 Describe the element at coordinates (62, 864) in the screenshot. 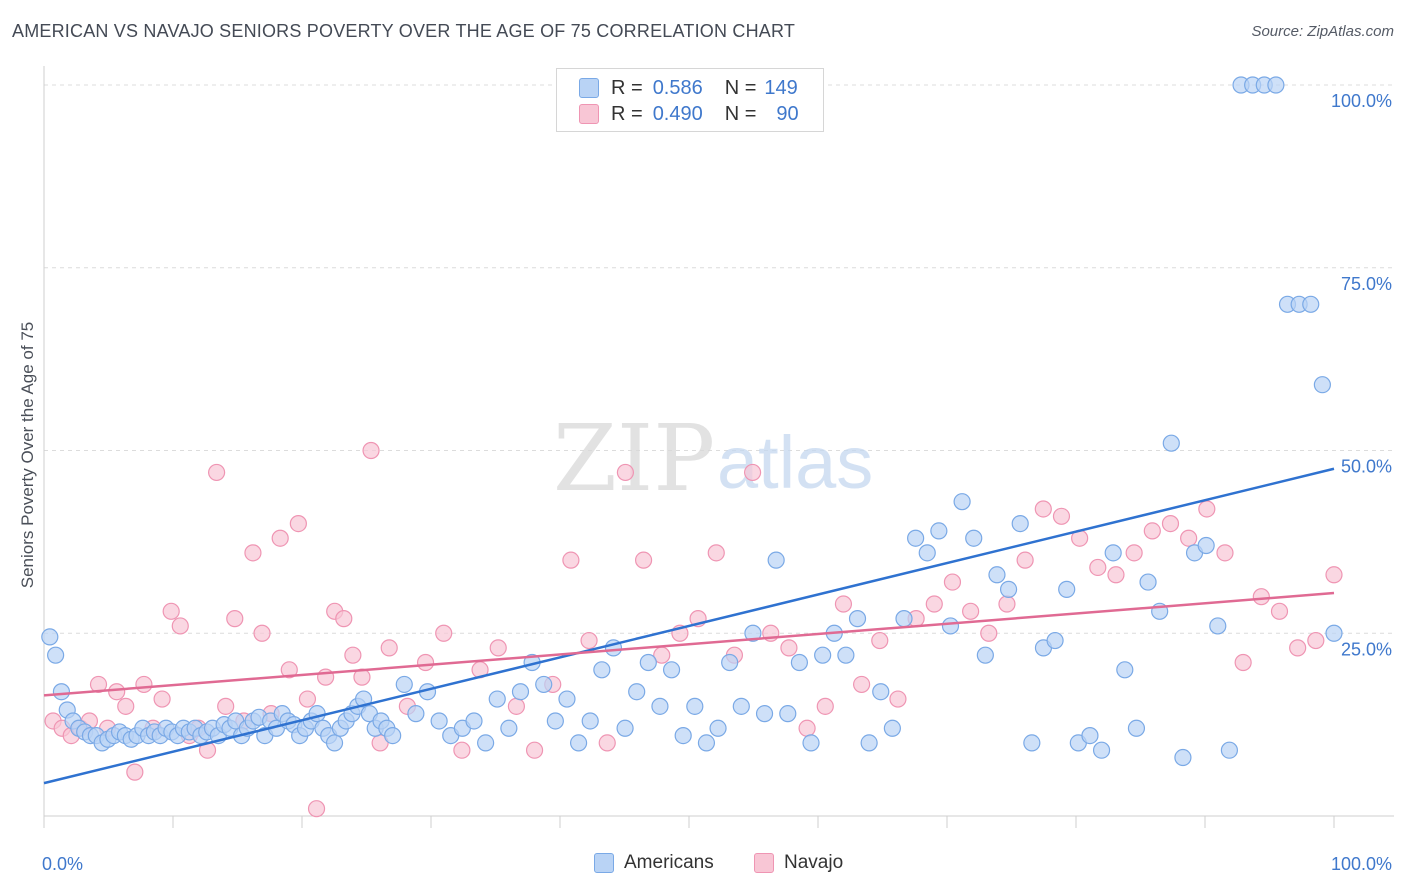

I see `x-tick-label: 0.0%` at that location.